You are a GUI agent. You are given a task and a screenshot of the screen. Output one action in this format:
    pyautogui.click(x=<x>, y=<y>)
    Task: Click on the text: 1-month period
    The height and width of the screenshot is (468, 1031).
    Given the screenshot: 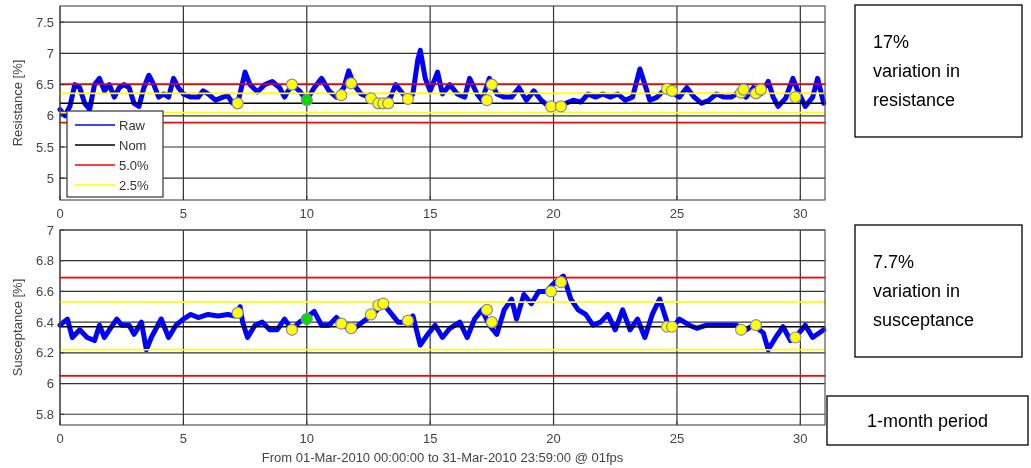 What is the action you would take?
    pyautogui.click(x=927, y=420)
    